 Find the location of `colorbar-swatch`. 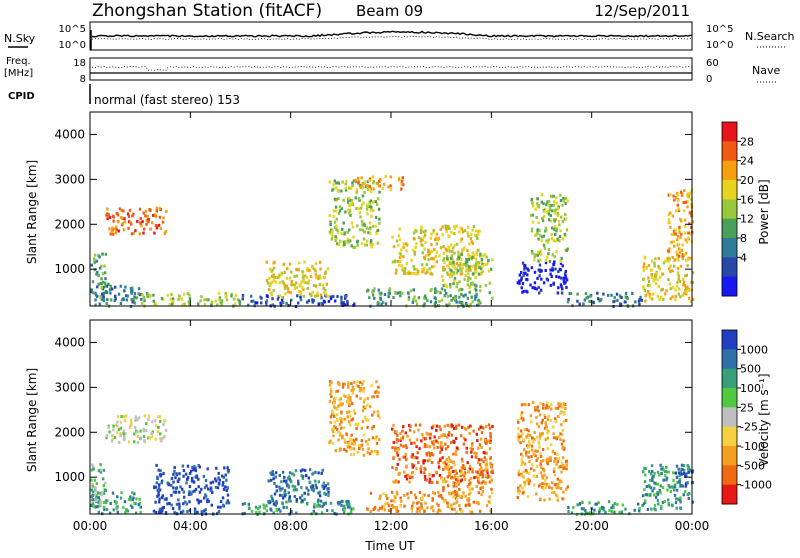

colorbar-swatch is located at coordinates (729, 456).